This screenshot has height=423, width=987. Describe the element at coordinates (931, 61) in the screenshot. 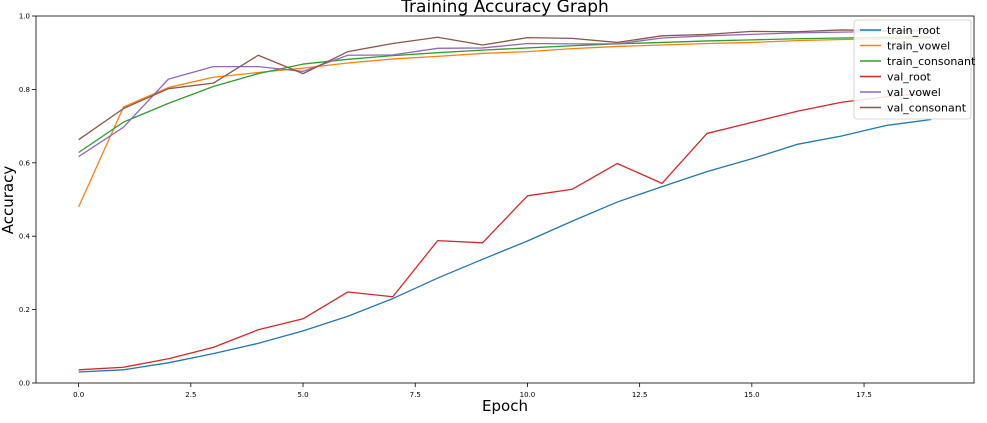

I see `legend-label-train-consonant: train_consonant` at that location.